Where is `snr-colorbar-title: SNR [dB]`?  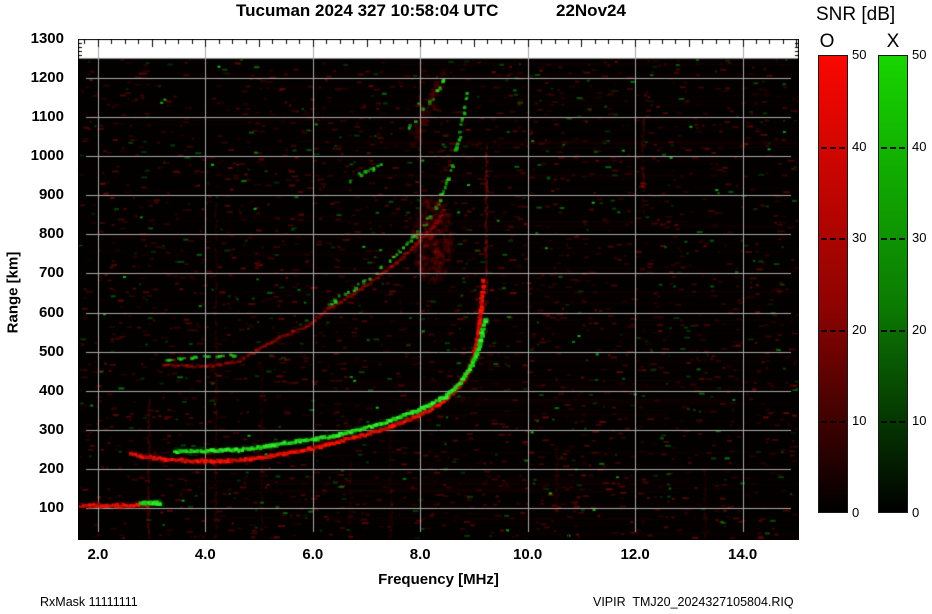
snr-colorbar-title: SNR [dB] is located at coordinates (856, 14).